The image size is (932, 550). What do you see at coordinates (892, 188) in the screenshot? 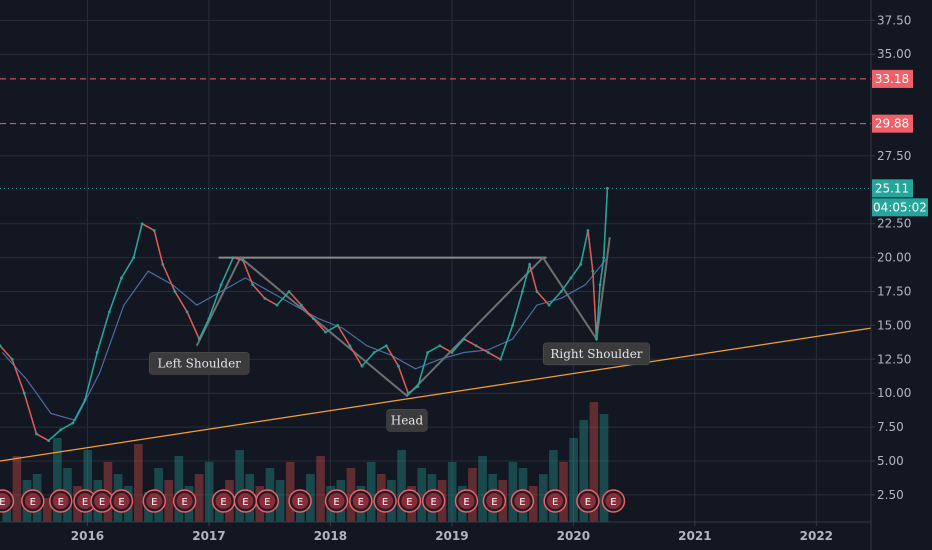
I see `price-badge-label: 25.11` at bounding box center [892, 188].